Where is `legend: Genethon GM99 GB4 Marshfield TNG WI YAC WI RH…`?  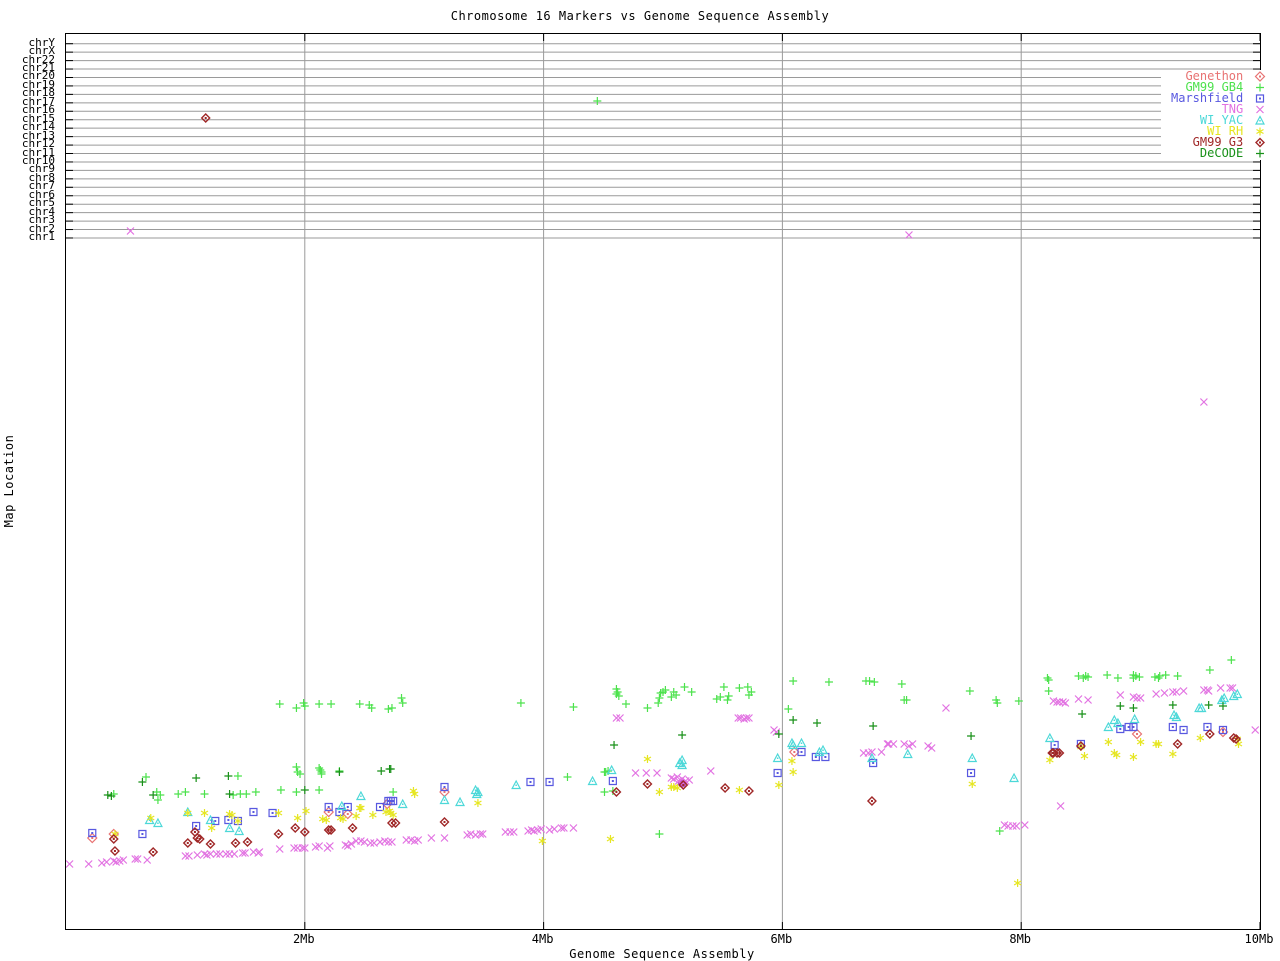
legend: Genethon GM99 GB4 Marshfield TNG WI YAC WI RH… is located at coordinates (1217, 115).